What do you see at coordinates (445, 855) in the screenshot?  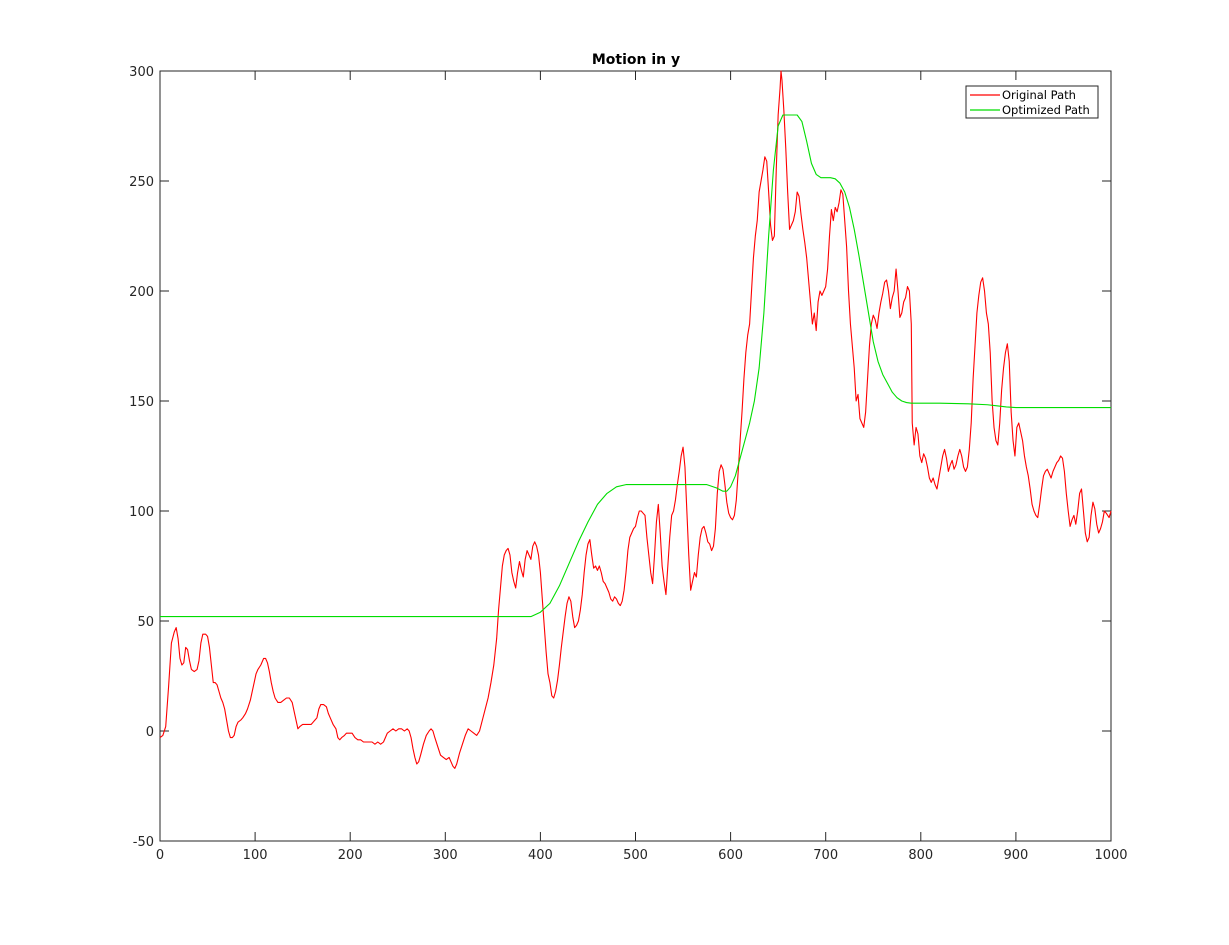 I see `x-tick-label: 300` at bounding box center [445, 855].